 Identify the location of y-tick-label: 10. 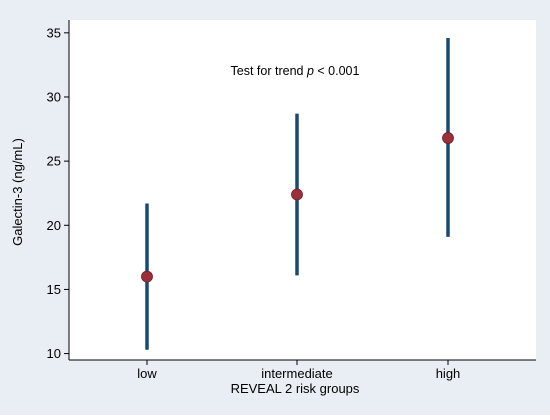
(54, 353).